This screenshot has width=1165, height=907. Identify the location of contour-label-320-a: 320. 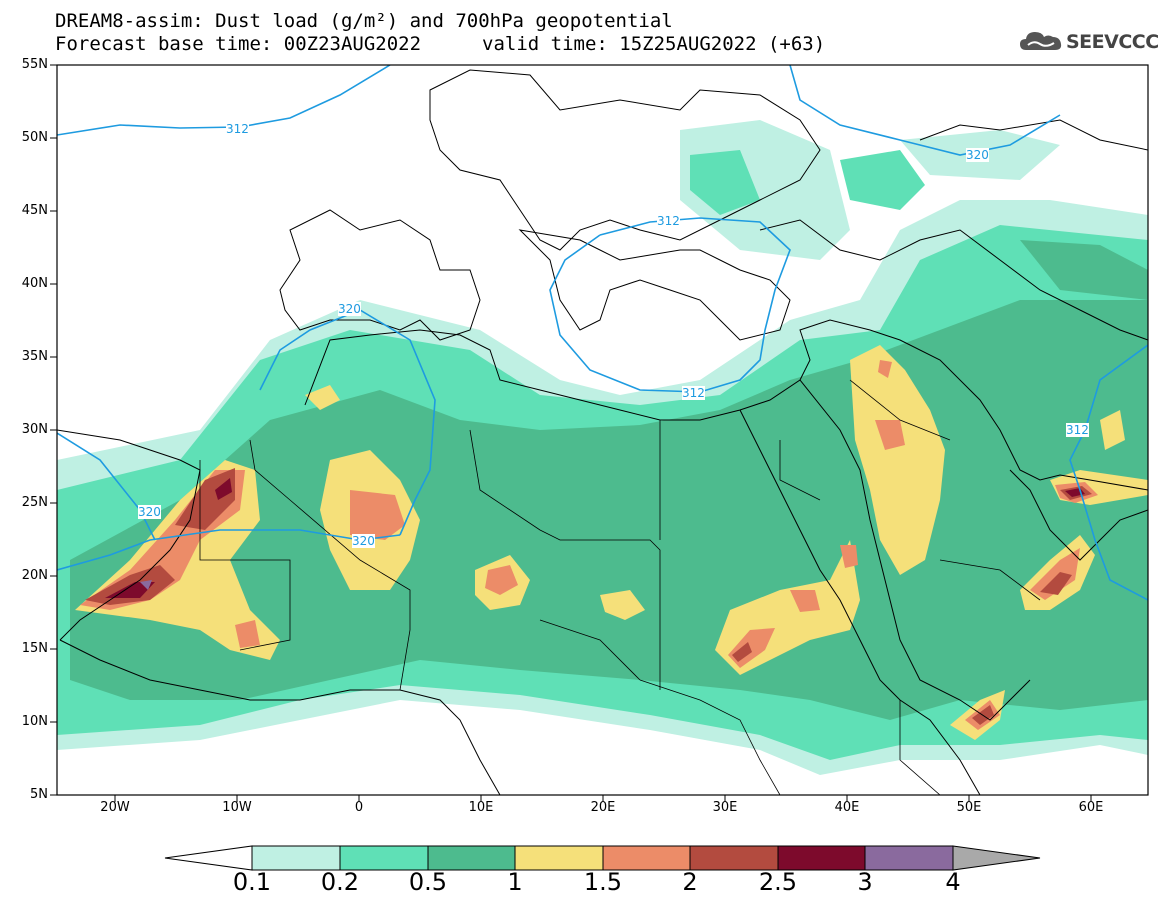
(349, 309).